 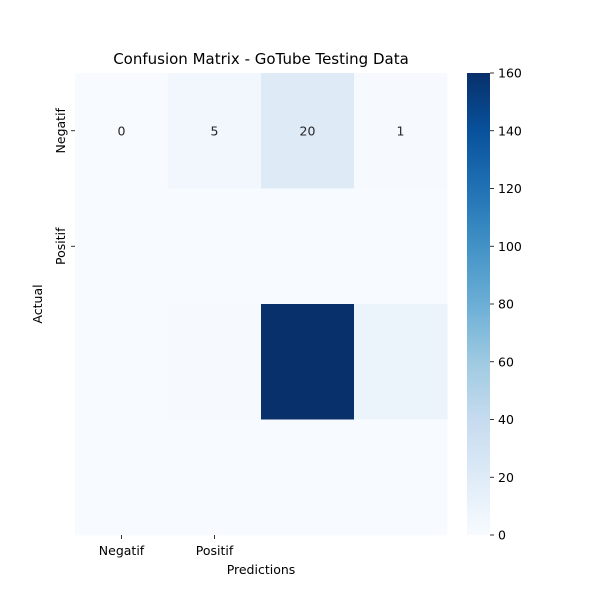 What do you see at coordinates (37, 303) in the screenshot?
I see `y-axis-label: Actual` at bounding box center [37, 303].